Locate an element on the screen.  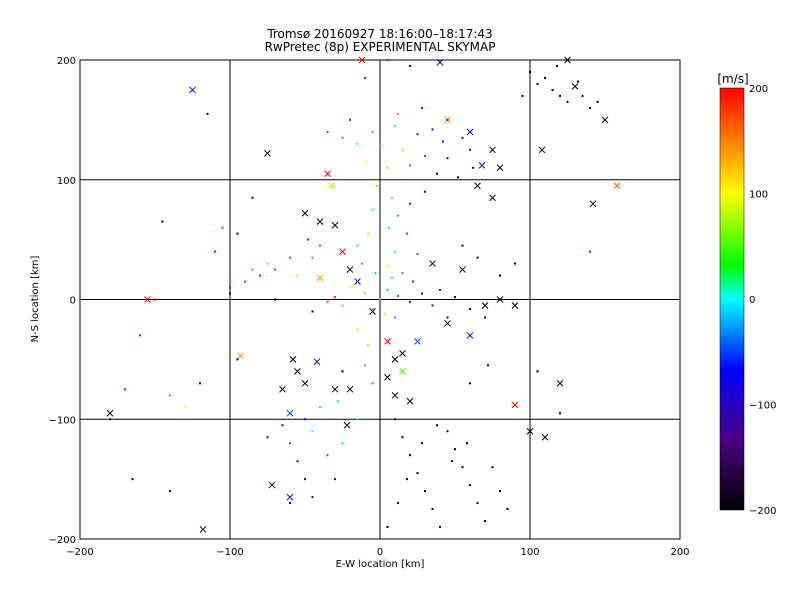
y-tick-label: 100 is located at coordinates (66, 181).